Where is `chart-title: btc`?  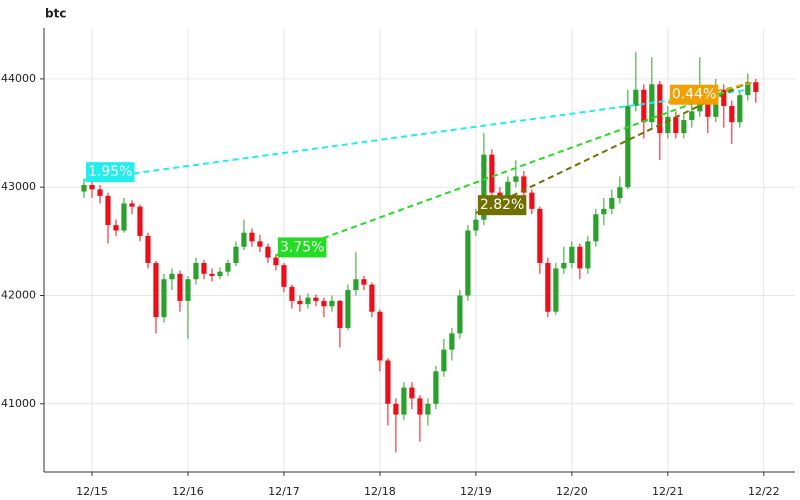 chart-title: btc is located at coordinates (55, 14).